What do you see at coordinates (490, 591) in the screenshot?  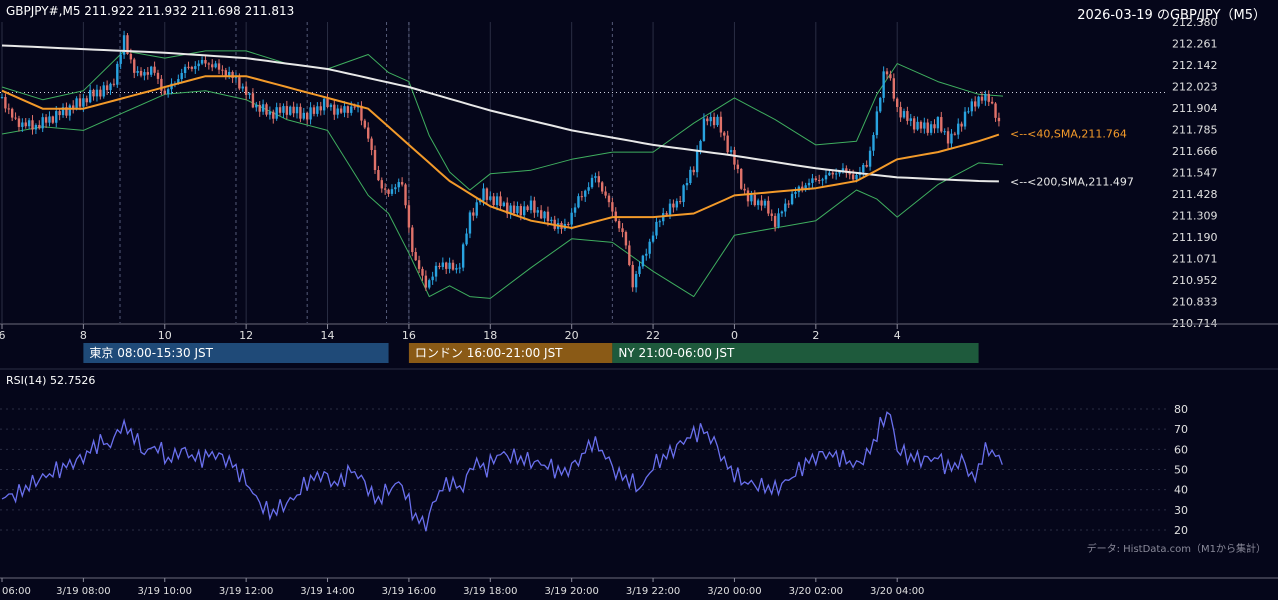 I see `rsi-x-tick-label: 3/19 18:00` at bounding box center [490, 591].